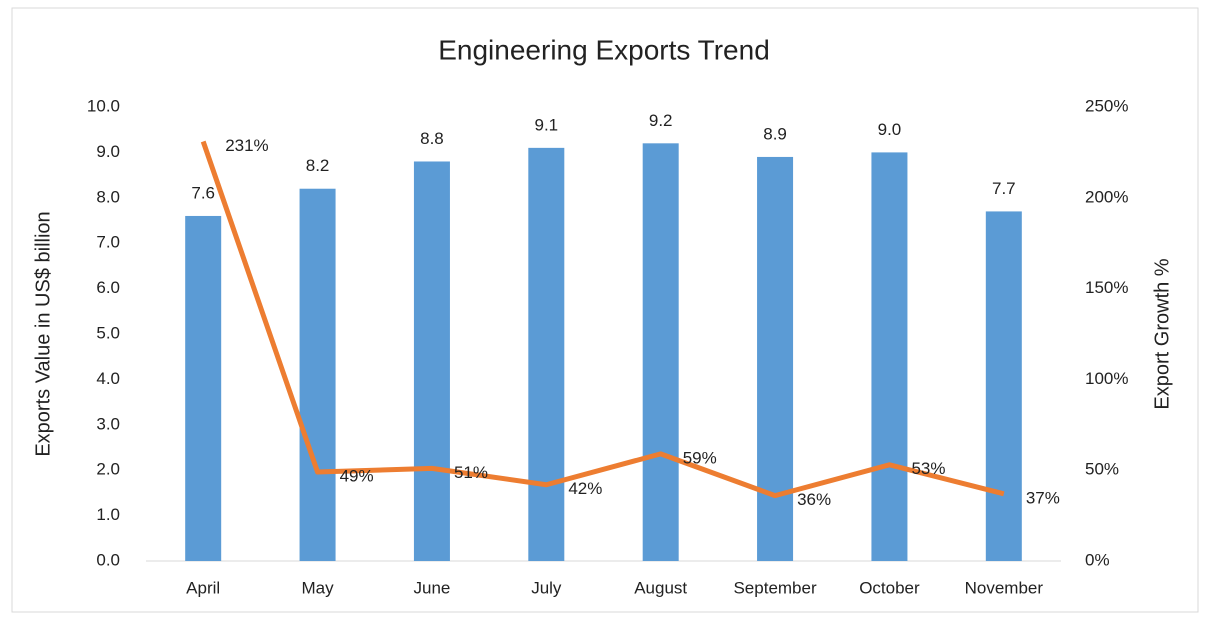  Describe the element at coordinates (246, 145) in the screenshot. I see `line-value-label: 231%` at that location.